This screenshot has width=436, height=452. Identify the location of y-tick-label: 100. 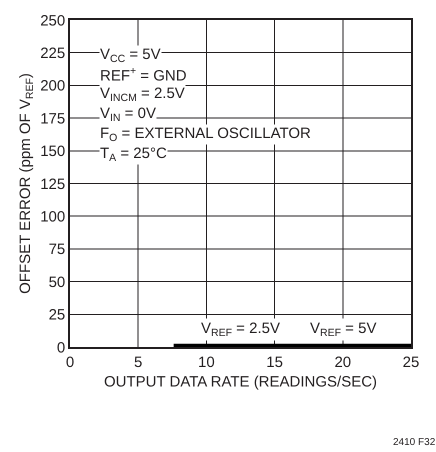
(53, 217).